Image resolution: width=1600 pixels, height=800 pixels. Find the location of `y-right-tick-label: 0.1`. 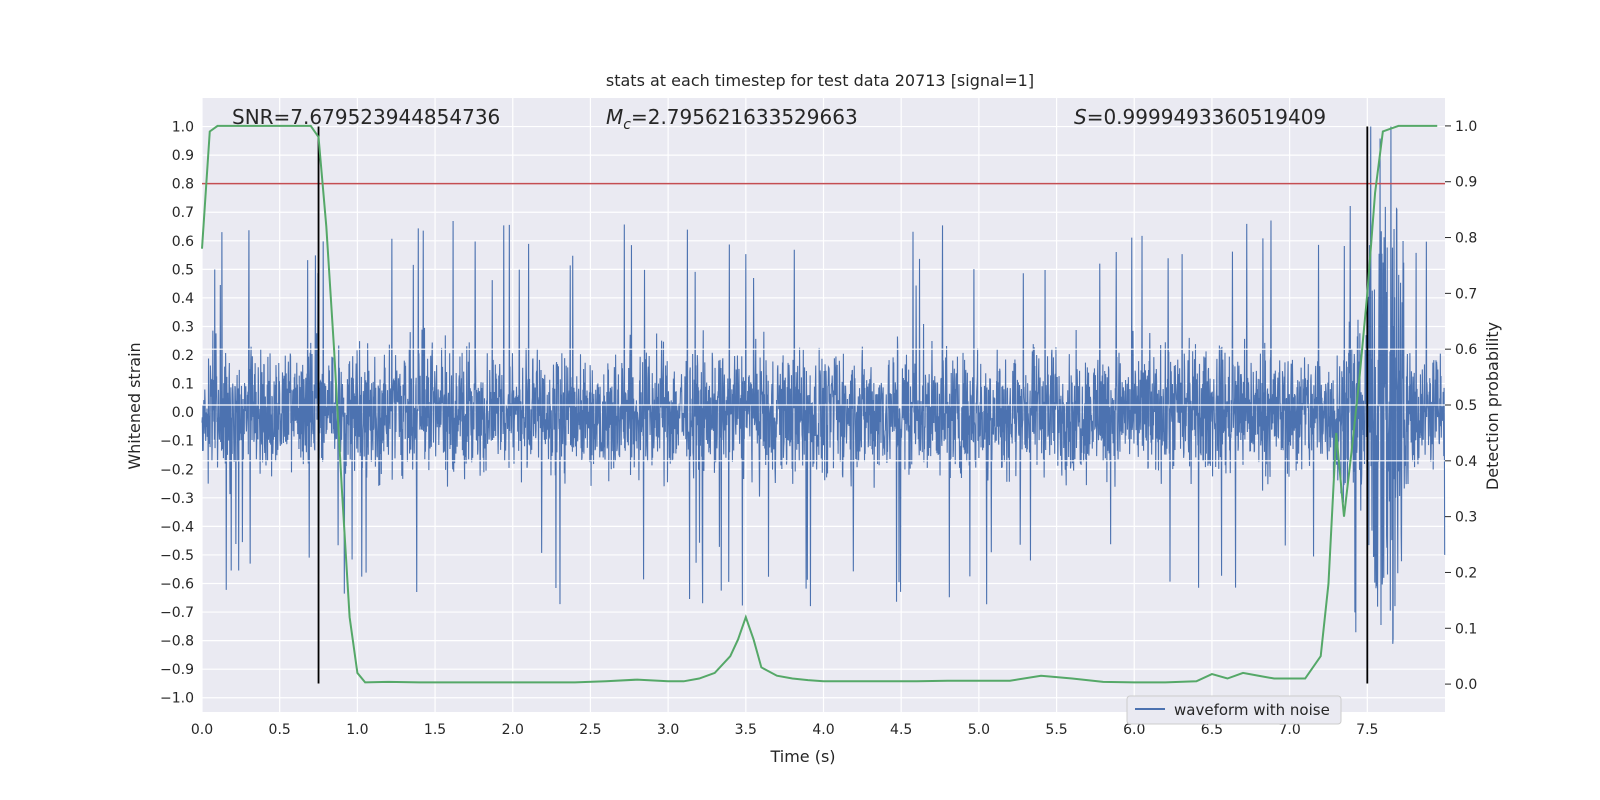

y-right-tick-label: 0.1 is located at coordinates (1466, 629).